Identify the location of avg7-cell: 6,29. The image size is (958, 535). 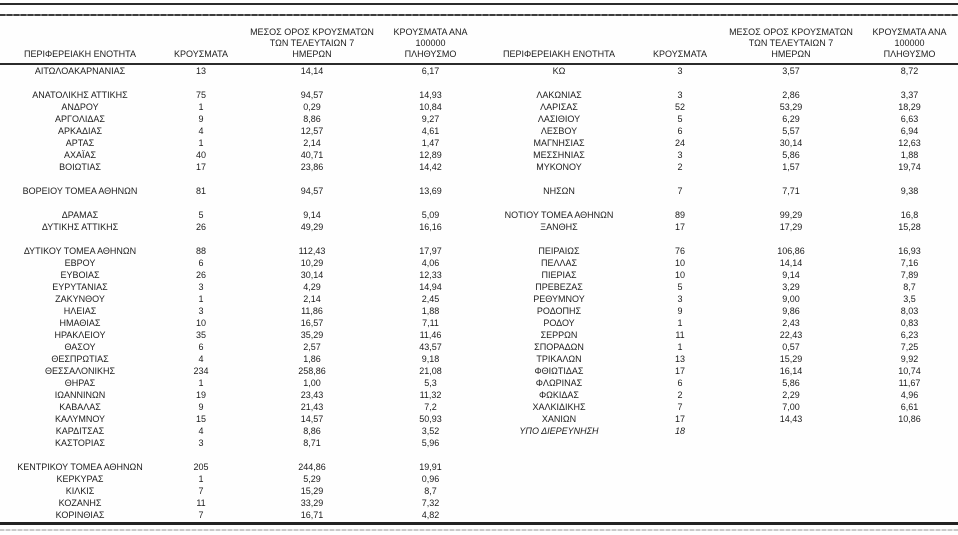
(791, 119).